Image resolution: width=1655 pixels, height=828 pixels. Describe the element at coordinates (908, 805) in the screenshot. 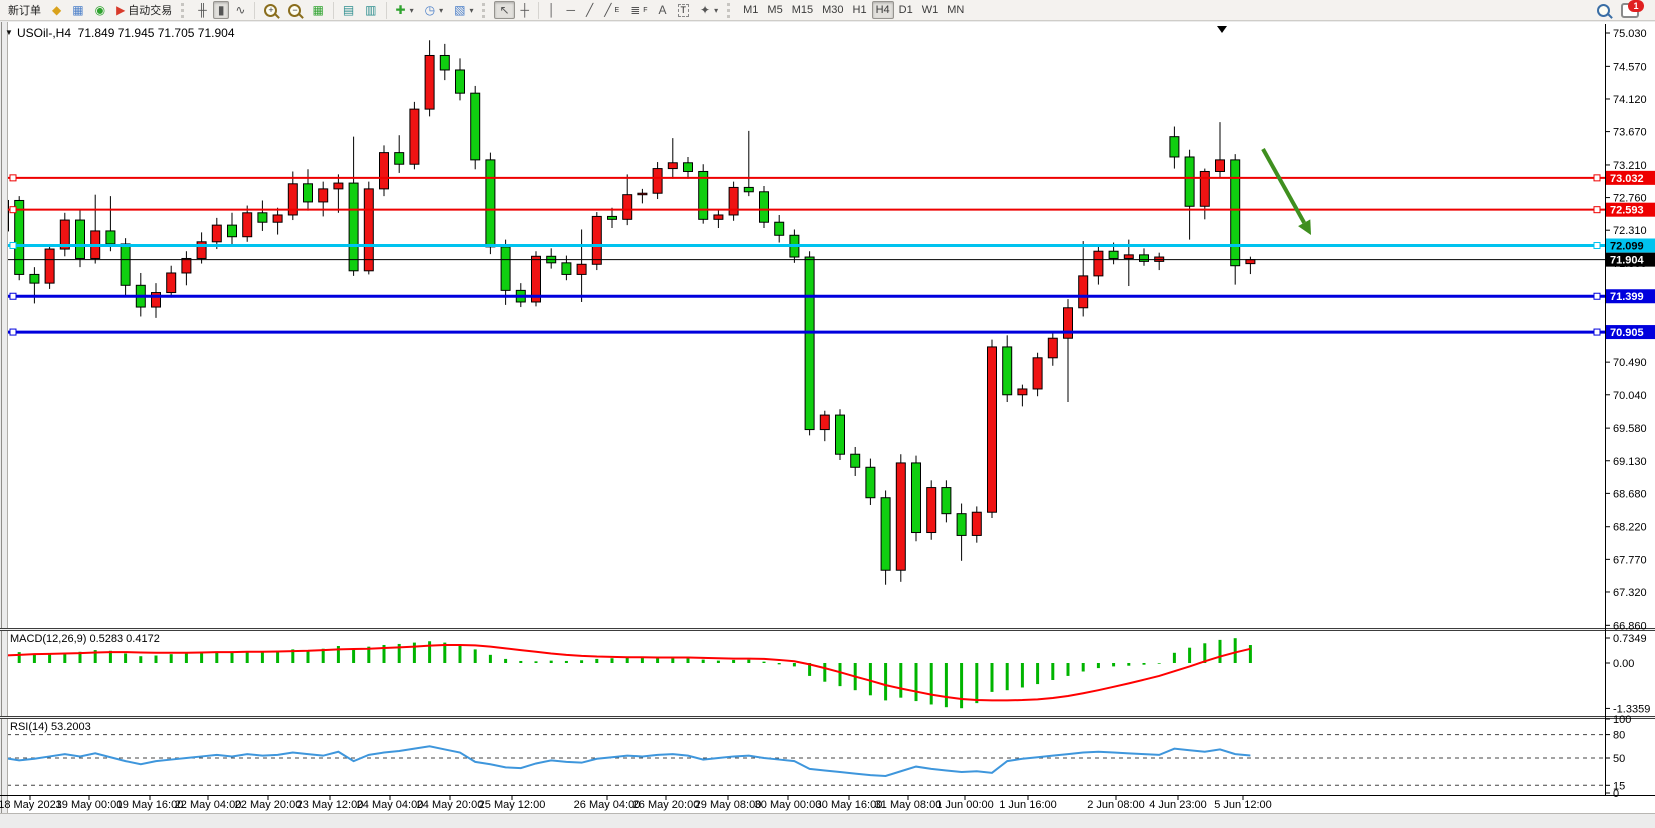

I see `time-tick-label: 31 May 08:00` at that location.